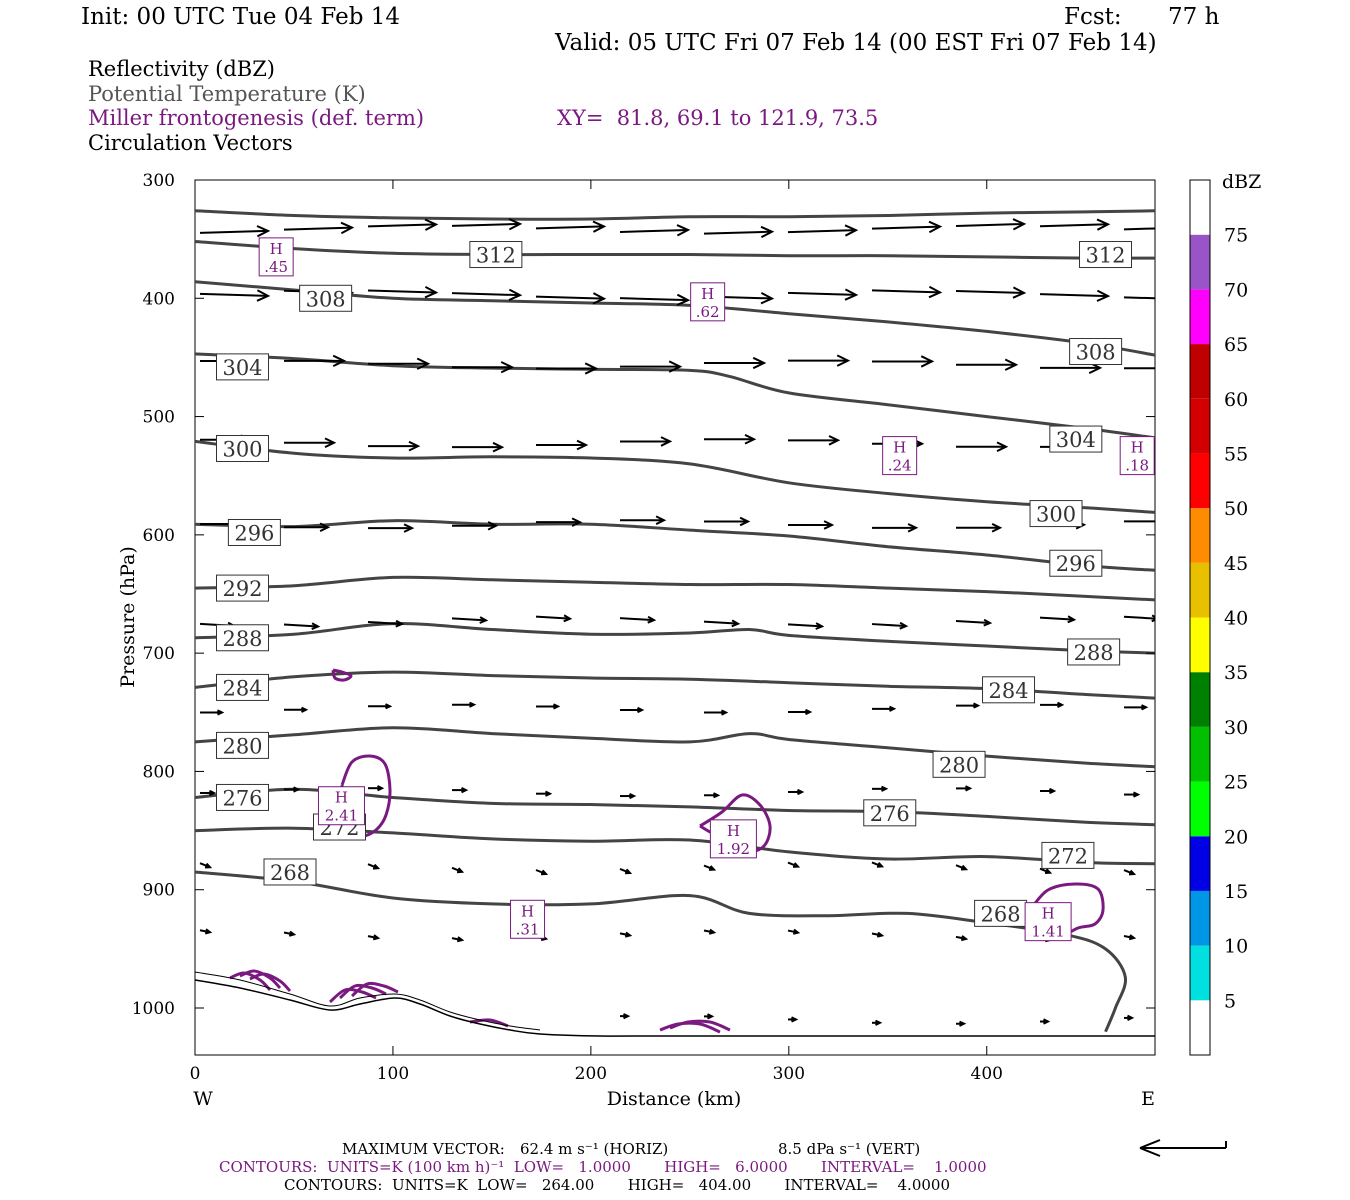  I want to click on isentrope-label: 284, so click(1009, 690).